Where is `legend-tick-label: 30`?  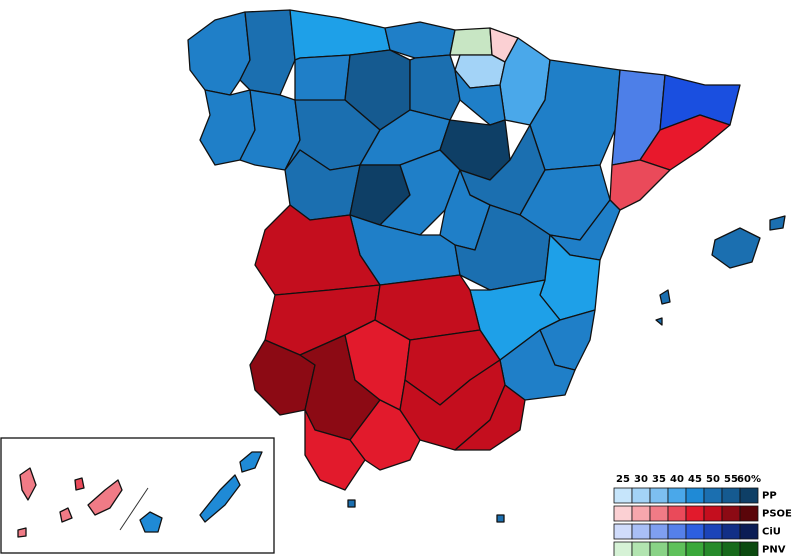
legend-tick-label: 30 is located at coordinates (641, 479).